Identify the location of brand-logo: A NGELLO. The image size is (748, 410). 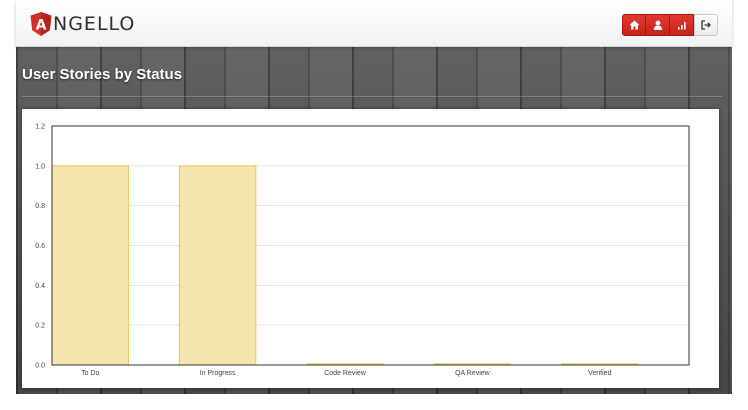
(82, 24).